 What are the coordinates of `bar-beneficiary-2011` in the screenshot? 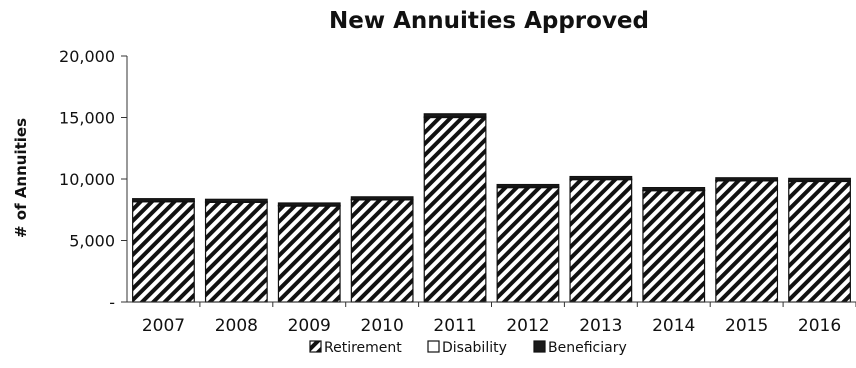 It's located at (455, 115).